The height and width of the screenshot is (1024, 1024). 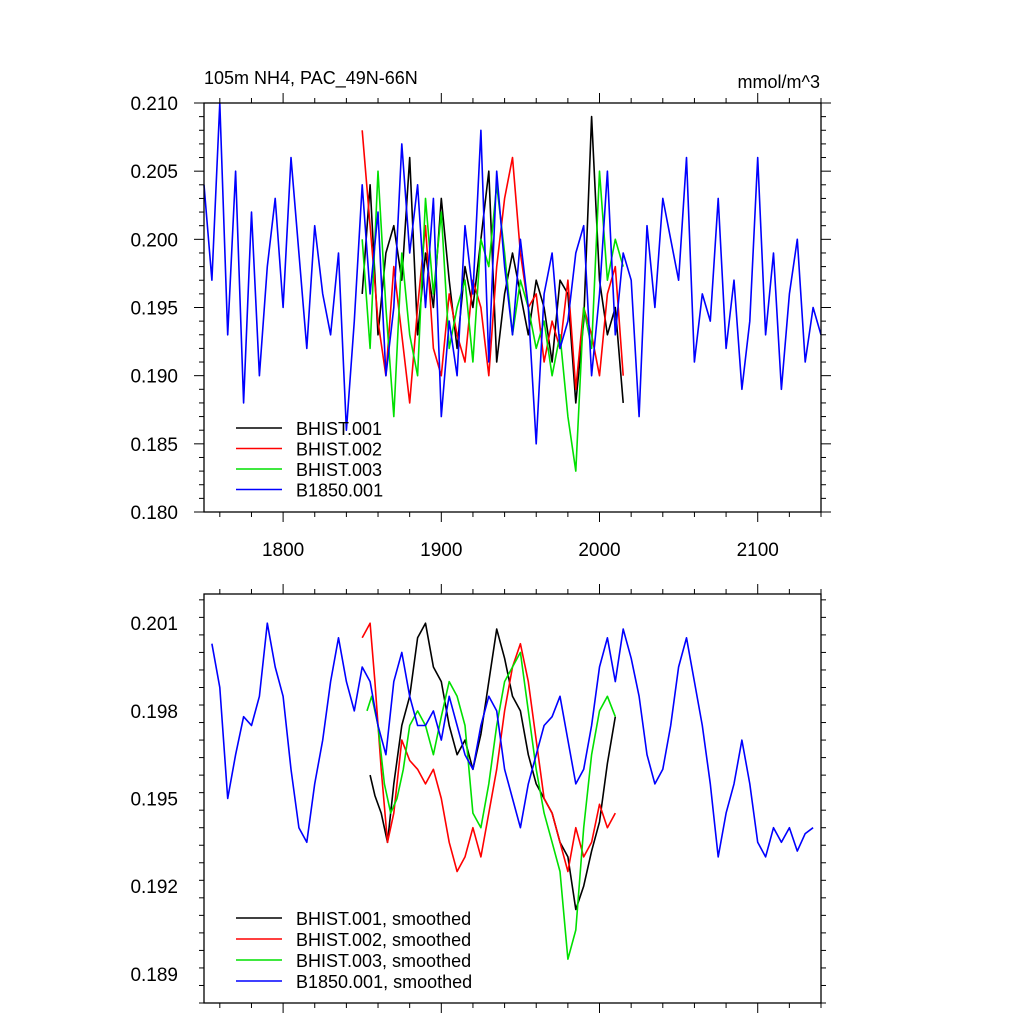 What do you see at coordinates (154, 309) in the screenshot?
I see `top-y-tick-label: 0.195` at bounding box center [154, 309].